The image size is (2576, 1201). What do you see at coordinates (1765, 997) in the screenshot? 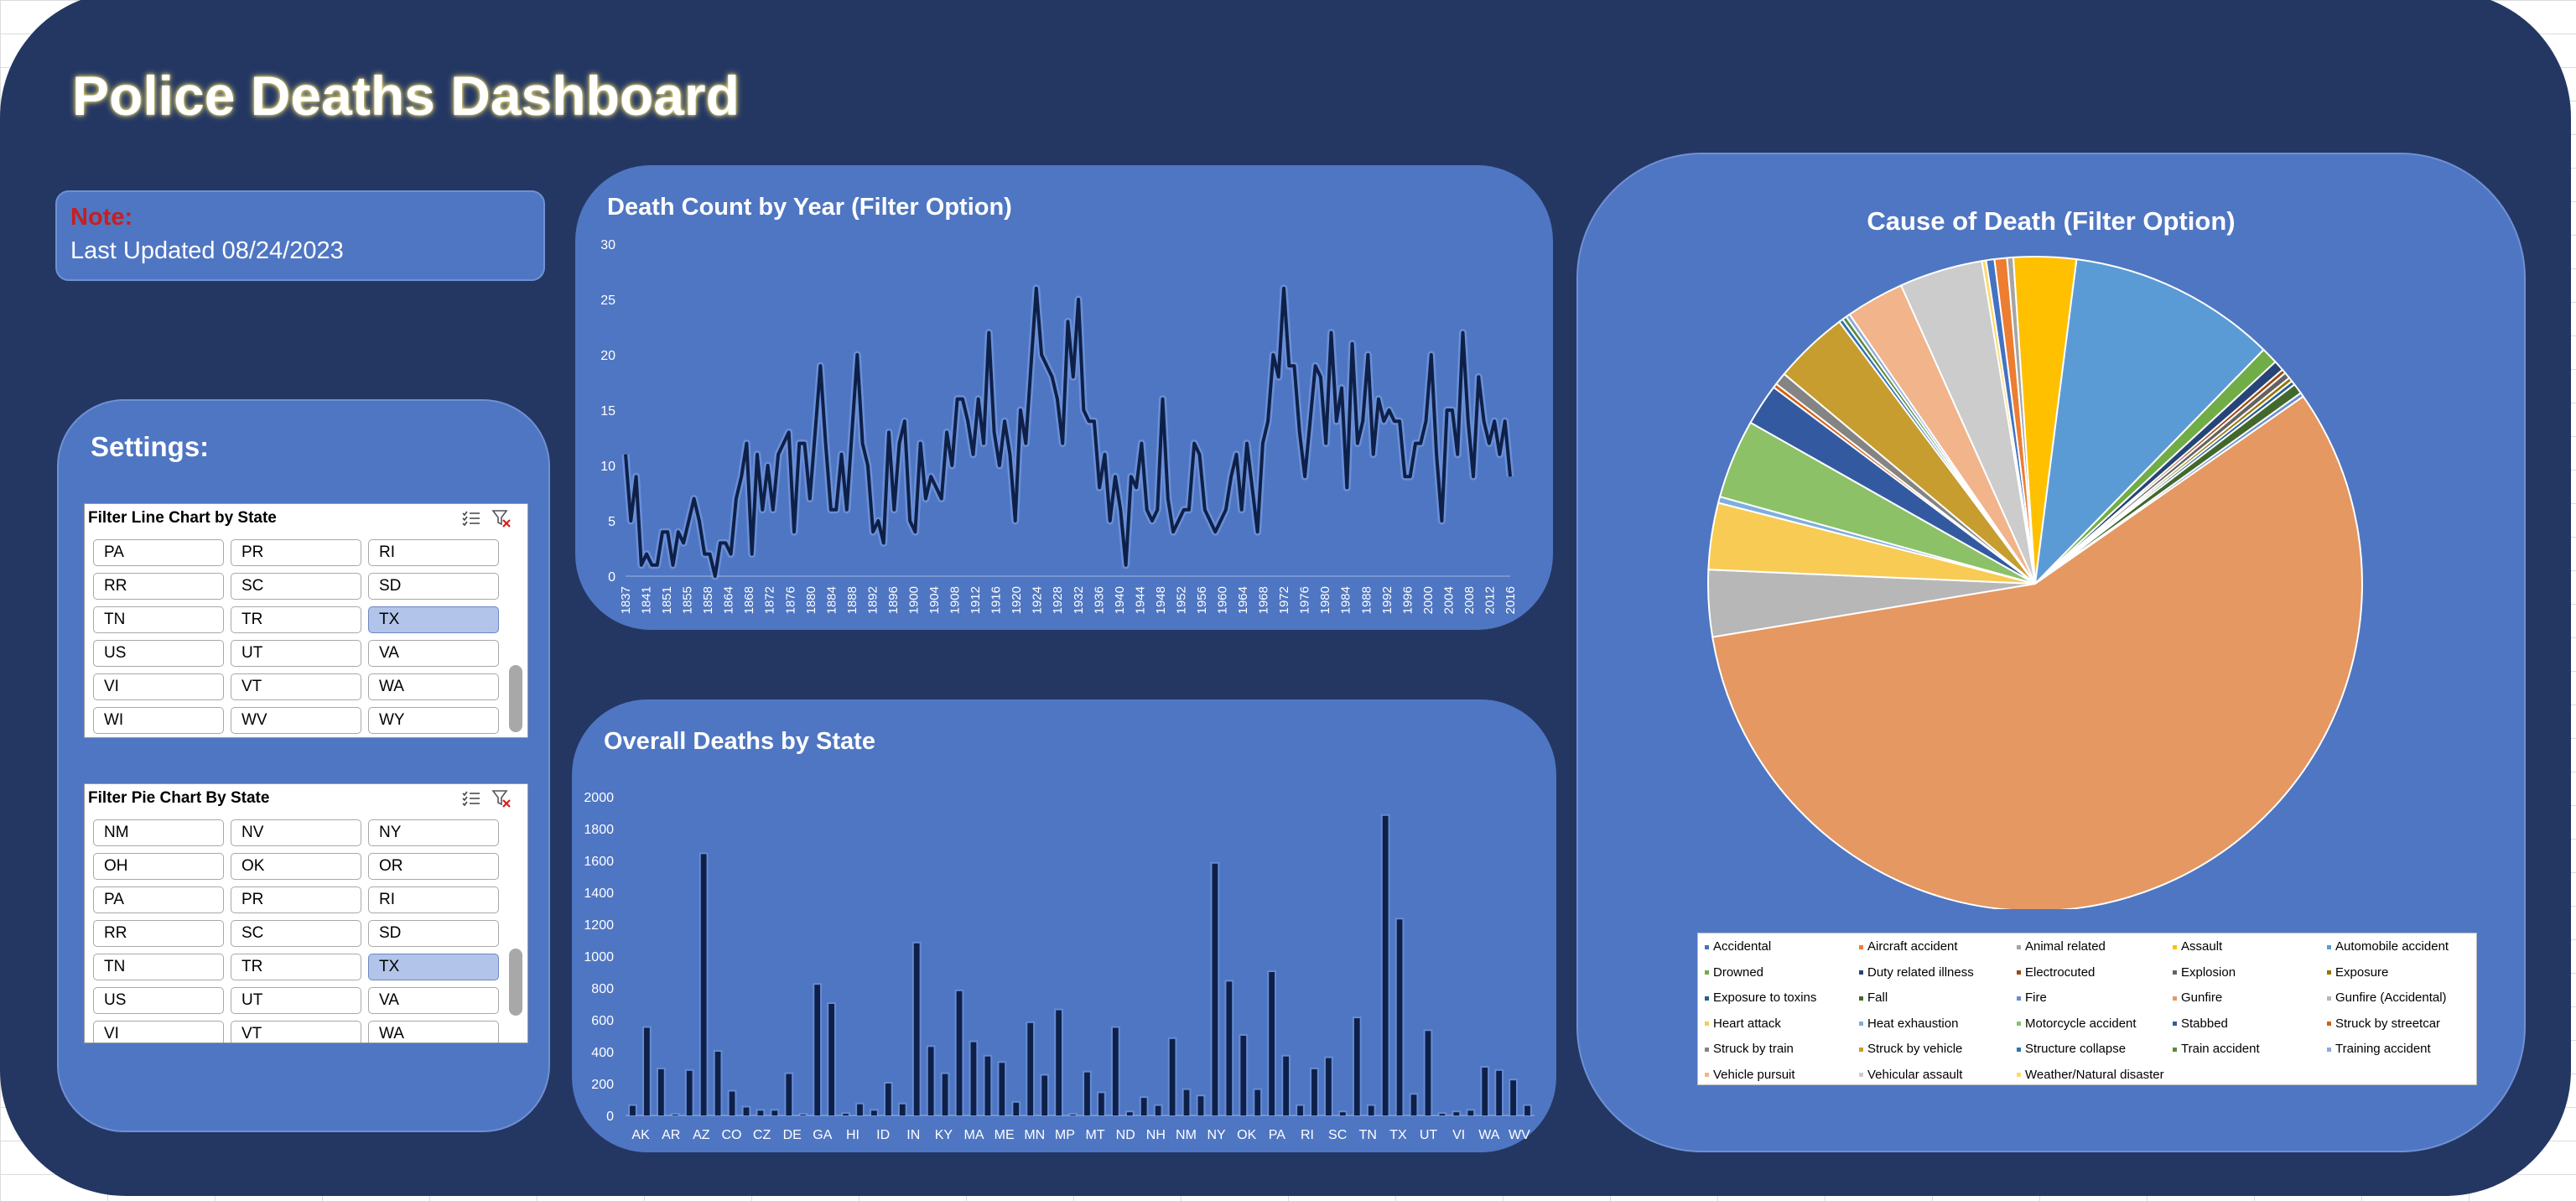
I see `legend-label: Exposure to toxins` at bounding box center [1765, 997].